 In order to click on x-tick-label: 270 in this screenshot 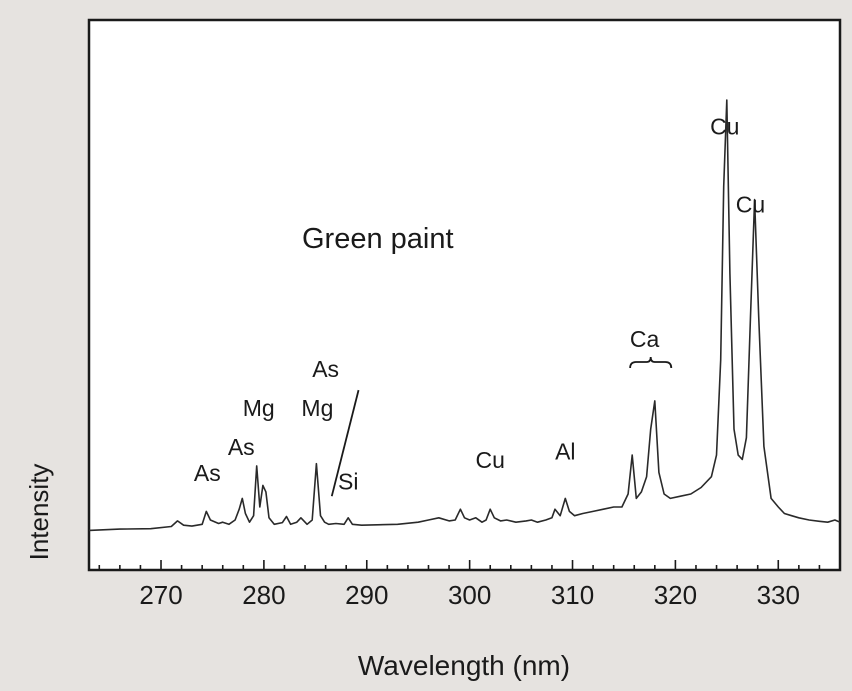, I will do `click(160, 595)`.